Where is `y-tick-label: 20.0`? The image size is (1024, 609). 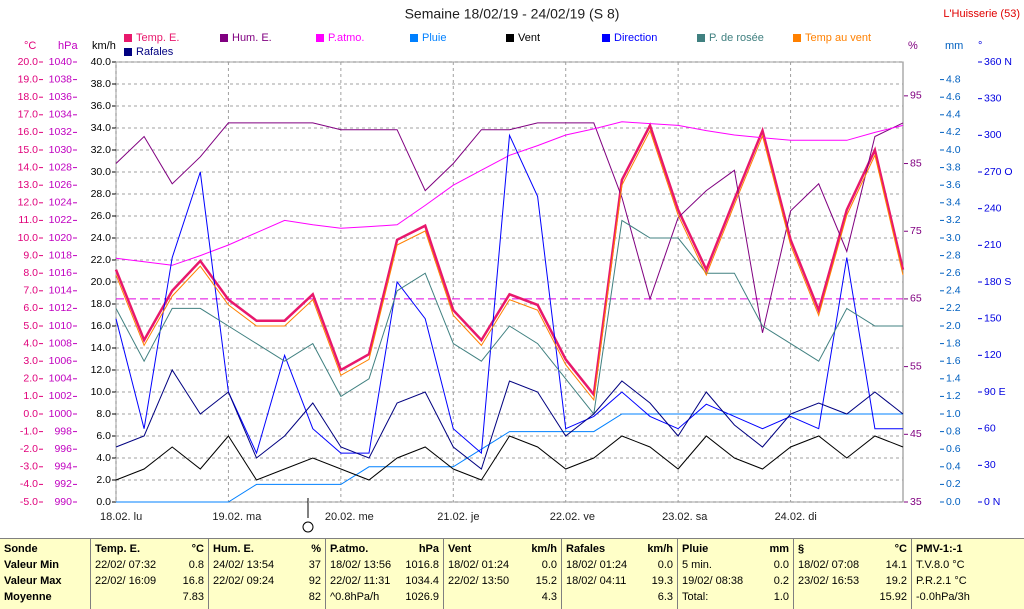 y-tick-label: 20.0 is located at coordinates (28, 62).